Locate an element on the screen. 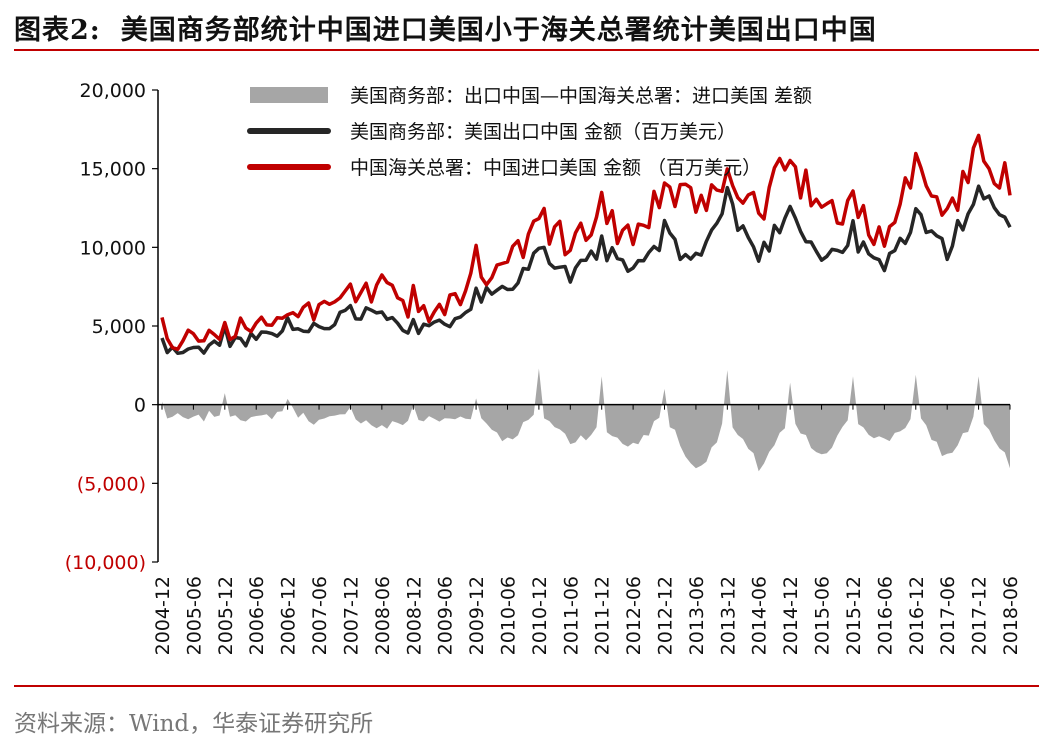  x-tick-label: 2018-06 is located at coordinates (1011, 615).